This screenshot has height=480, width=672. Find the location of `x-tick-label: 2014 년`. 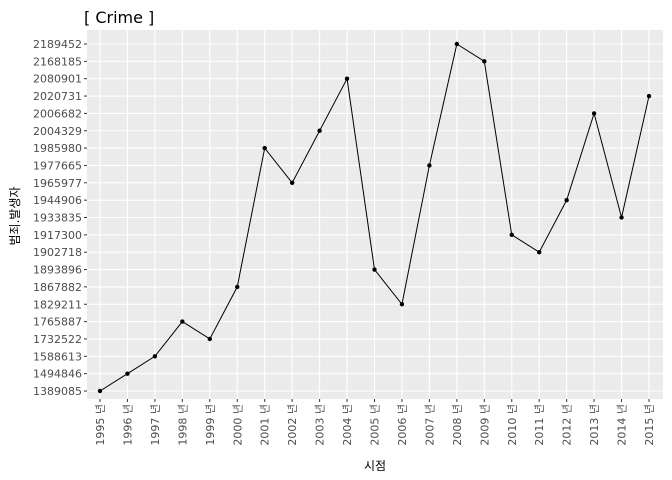

x-tick-label: 2014 년 is located at coordinates (622, 425).